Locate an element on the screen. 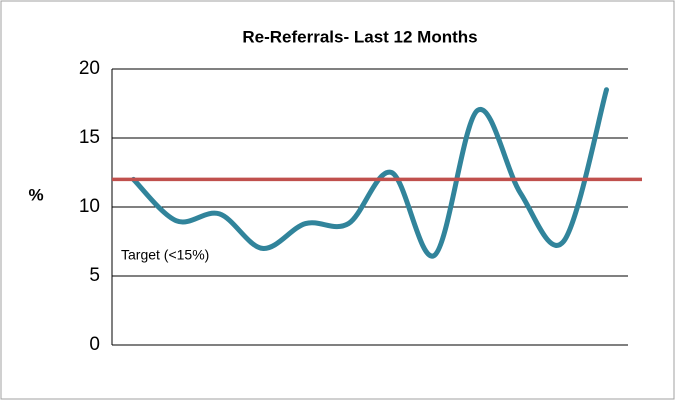 The image size is (675, 405). y-tick-label: 20 is located at coordinates (89, 68).